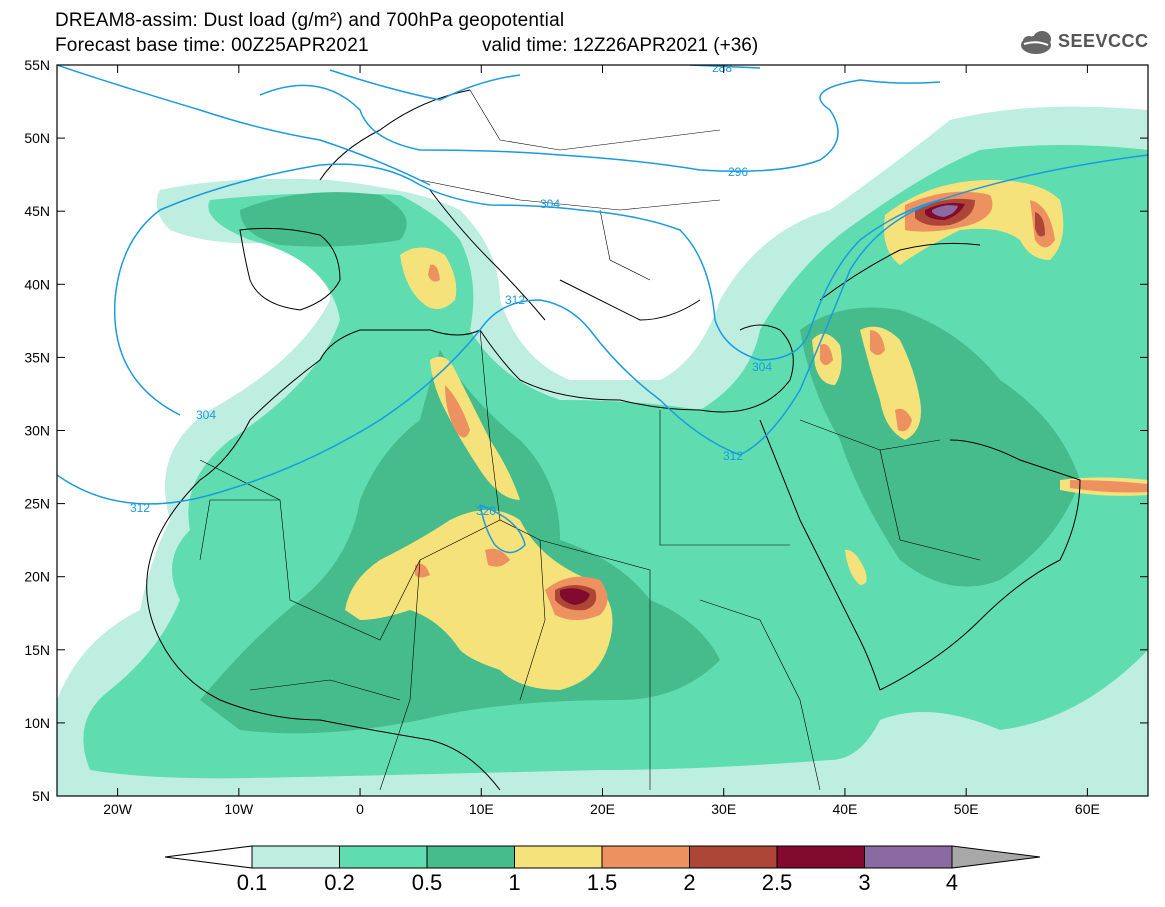 This screenshot has height=907, width=1165. What do you see at coordinates (602, 882) in the screenshot?
I see `colorbar-label: 1.5` at bounding box center [602, 882].